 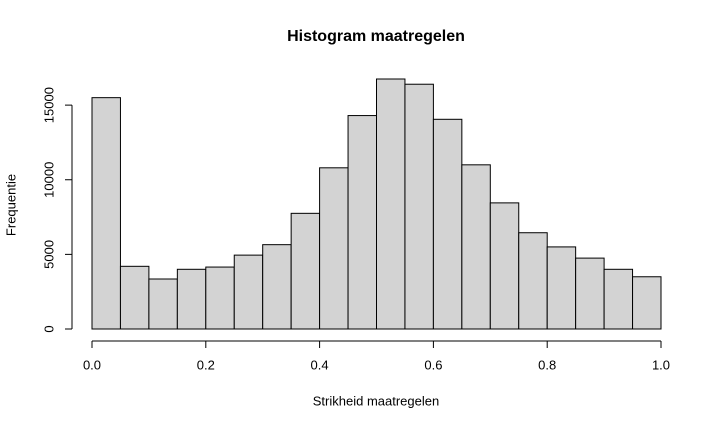 I want to click on x-tick-label: 0.2, so click(x=206, y=364).